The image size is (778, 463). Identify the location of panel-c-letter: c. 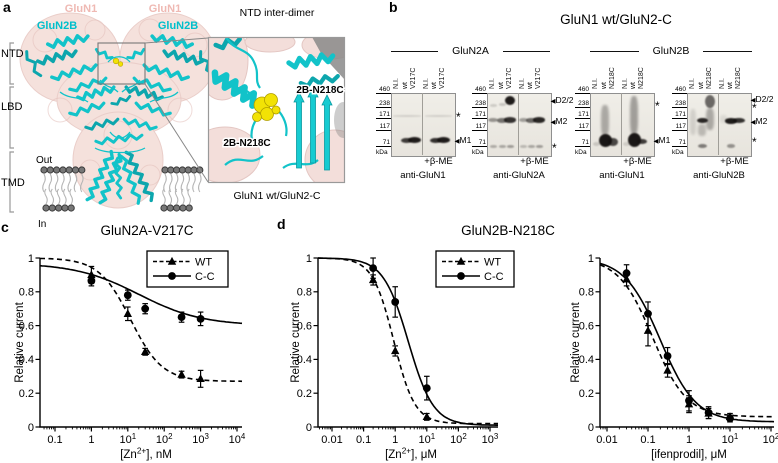
(5, 227).